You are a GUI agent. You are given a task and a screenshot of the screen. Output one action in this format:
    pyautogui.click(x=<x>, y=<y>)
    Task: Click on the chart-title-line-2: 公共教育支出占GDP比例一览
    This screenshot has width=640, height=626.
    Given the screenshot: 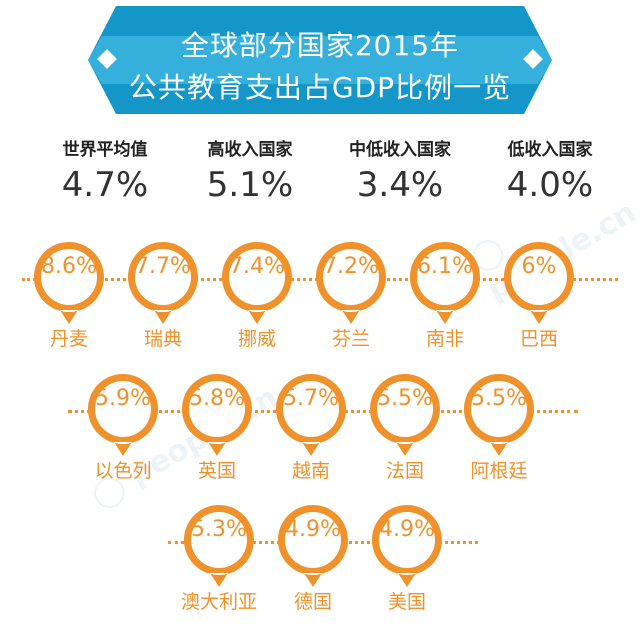 What is the action you would take?
    pyautogui.click(x=320, y=87)
    